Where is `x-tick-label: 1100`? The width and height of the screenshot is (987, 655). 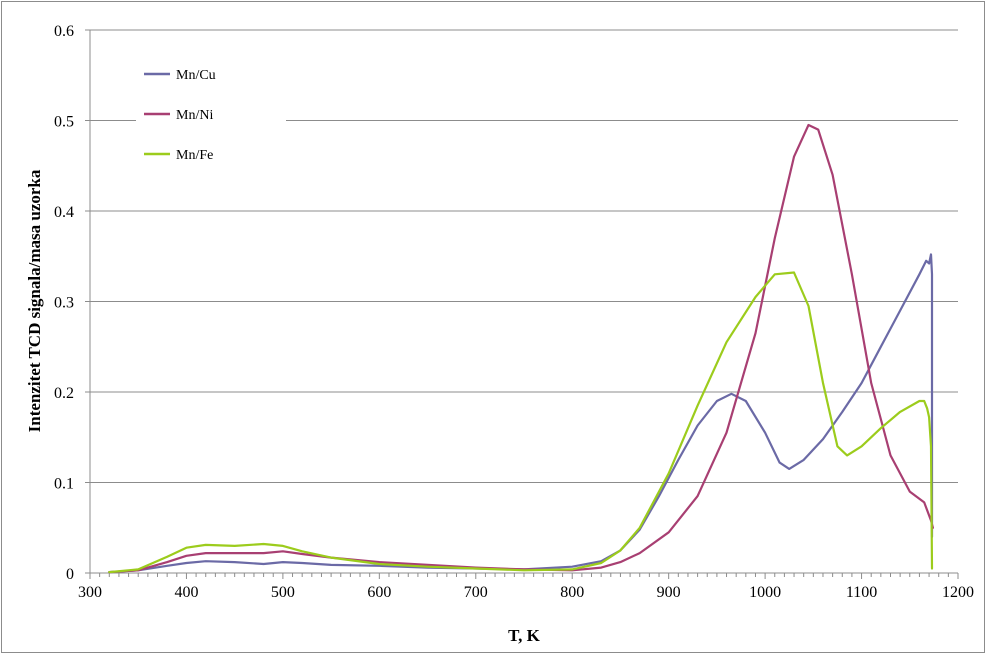 x-tick-label: 1100 is located at coordinates (861, 592).